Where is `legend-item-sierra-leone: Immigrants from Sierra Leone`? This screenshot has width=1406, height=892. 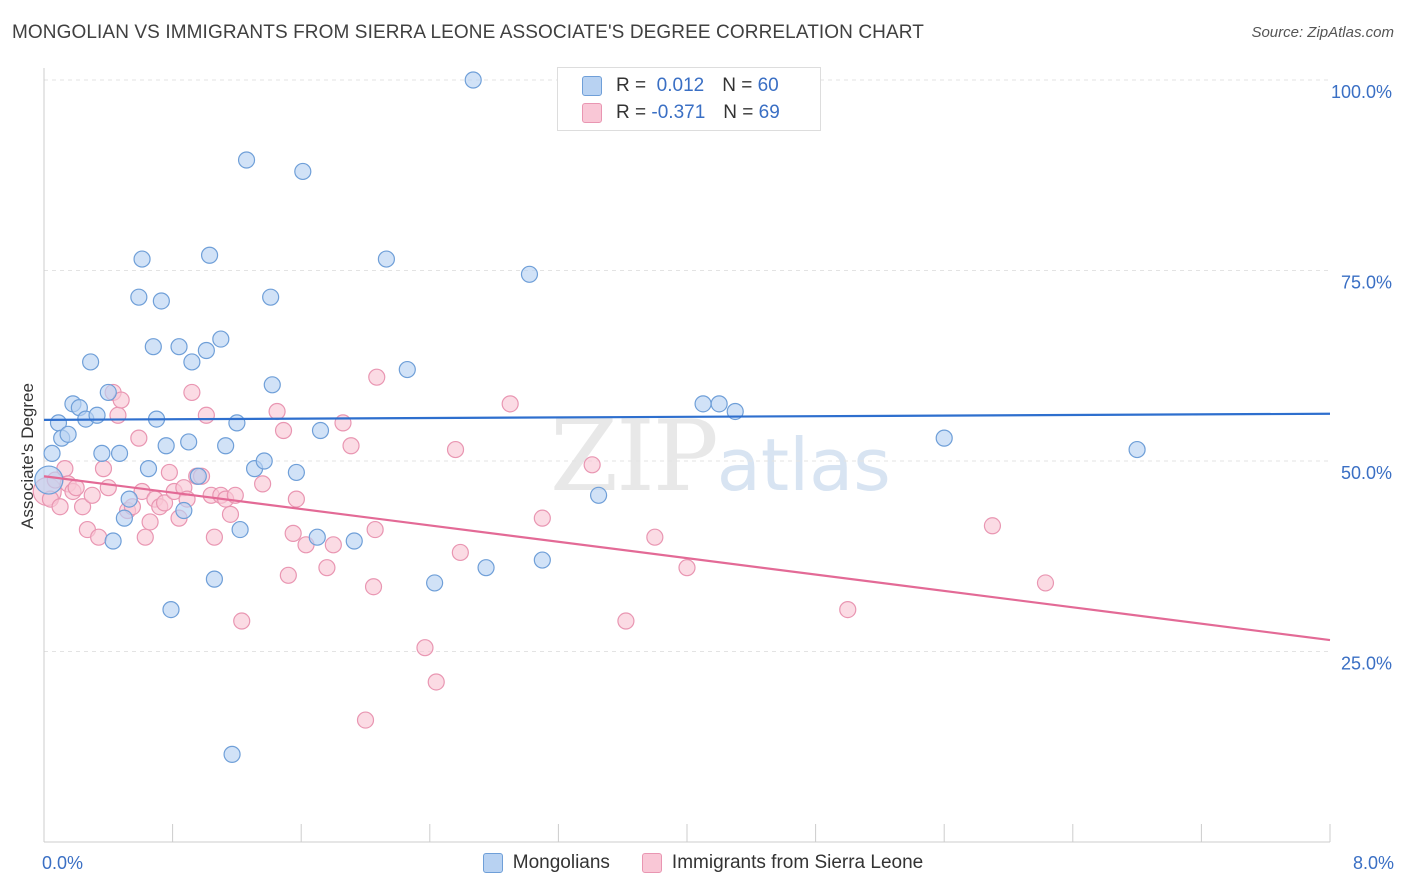
legend-item-sierra-leone: Immigrants from Sierra Leone is located at coordinates (782, 863).